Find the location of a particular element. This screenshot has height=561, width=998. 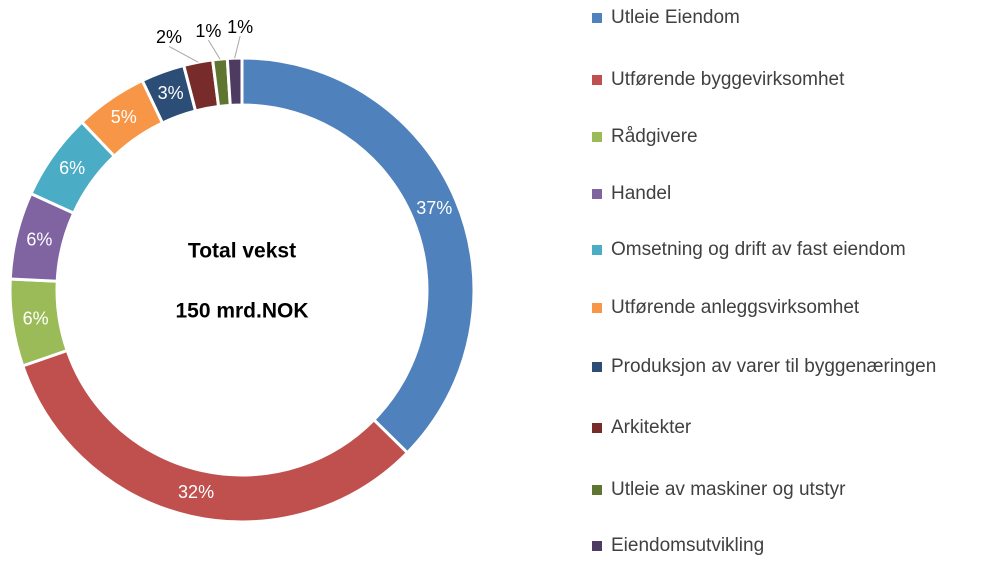

data-label: 37% is located at coordinates (434, 208).